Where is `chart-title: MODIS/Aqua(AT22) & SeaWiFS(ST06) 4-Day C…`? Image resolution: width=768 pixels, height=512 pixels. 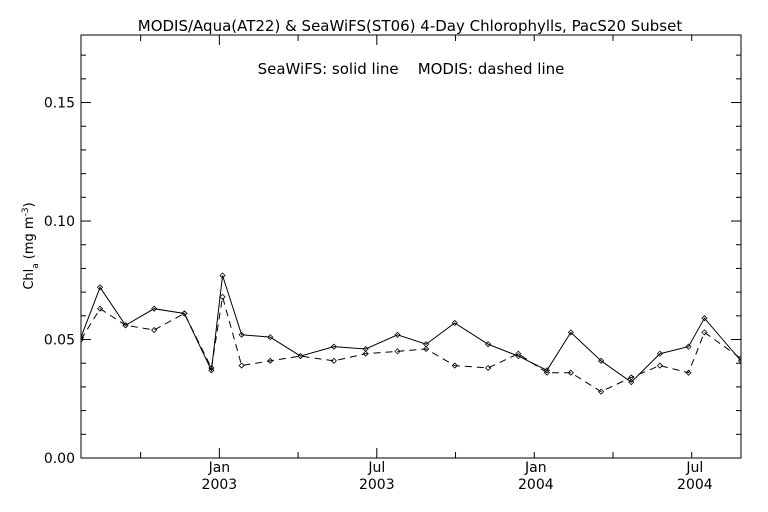 chart-title: MODIS/Aqua(AT22) & SeaWiFS(ST06) 4-Day C… is located at coordinates (410, 26).